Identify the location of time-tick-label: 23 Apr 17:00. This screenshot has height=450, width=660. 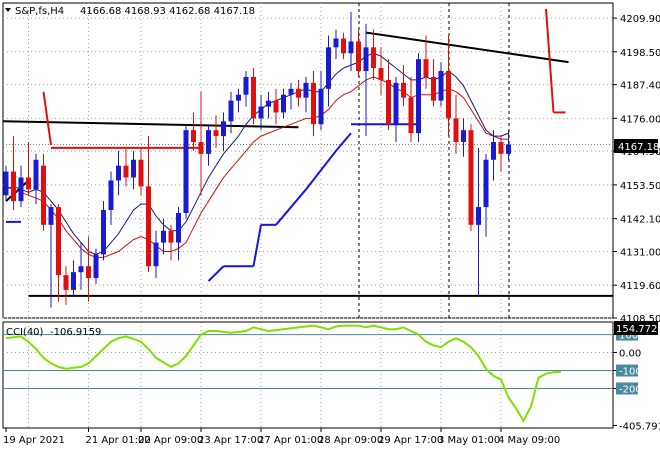
(230, 440).